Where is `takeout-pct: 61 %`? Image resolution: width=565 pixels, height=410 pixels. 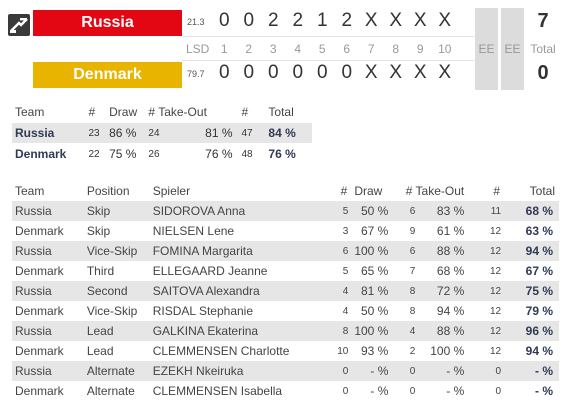 takeout-pct: 61 % is located at coordinates (450, 231).